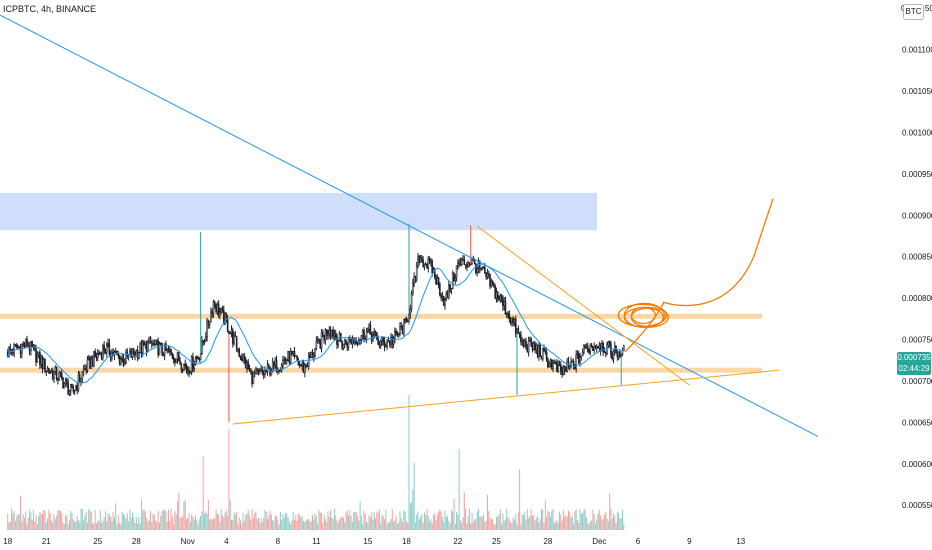 The height and width of the screenshot is (550, 932). I want to click on currency-badge: BTC, so click(913, 12).